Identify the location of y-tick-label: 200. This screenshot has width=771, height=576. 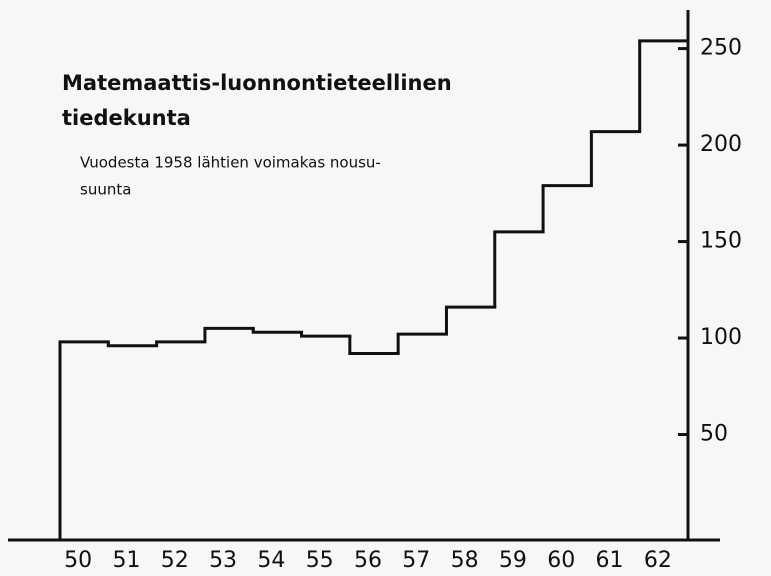
(721, 144).